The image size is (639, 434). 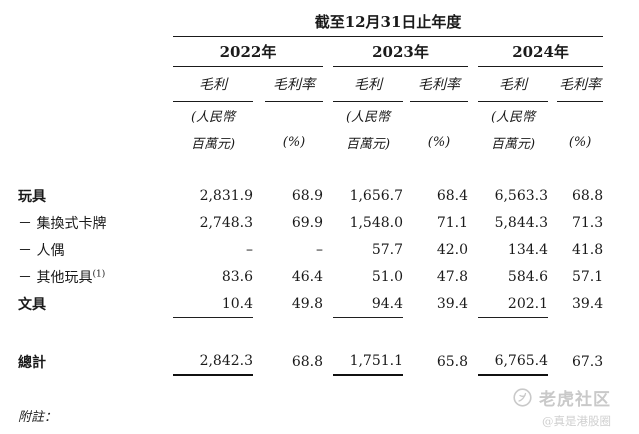 I want to click on value-cell: 1,548.0, so click(x=376, y=222).